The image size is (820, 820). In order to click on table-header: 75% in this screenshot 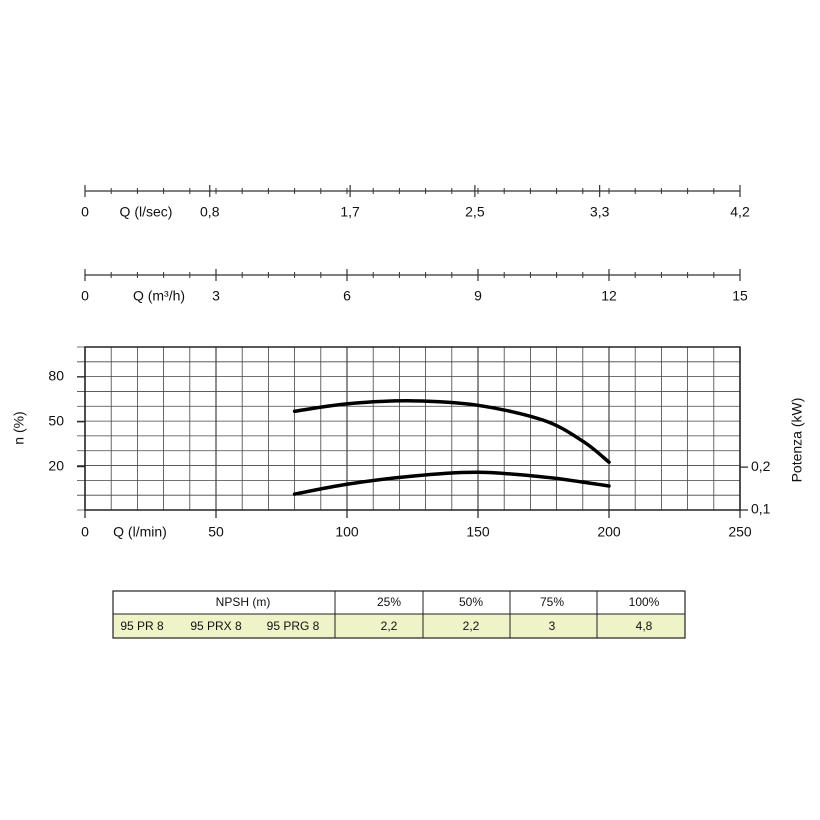, I will do `click(552, 602)`.